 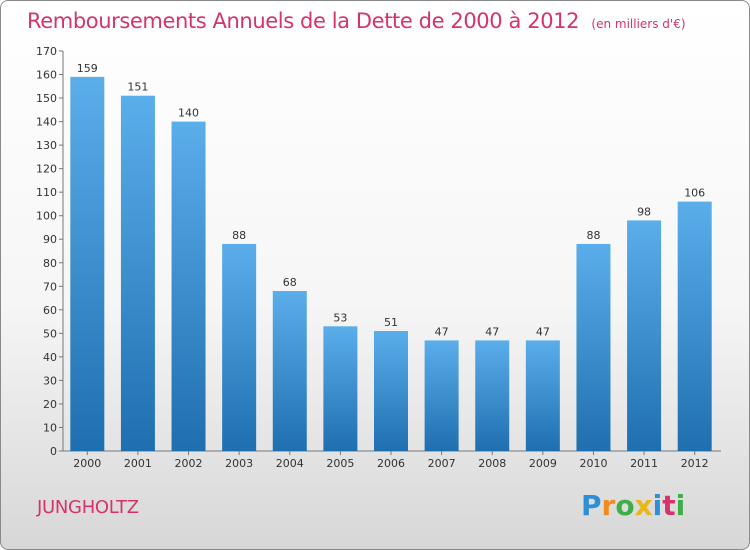 What do you see at coordinates (591, 505) in the screenshot?
I see `logo-letter: P` at bounding box center [591, 505].